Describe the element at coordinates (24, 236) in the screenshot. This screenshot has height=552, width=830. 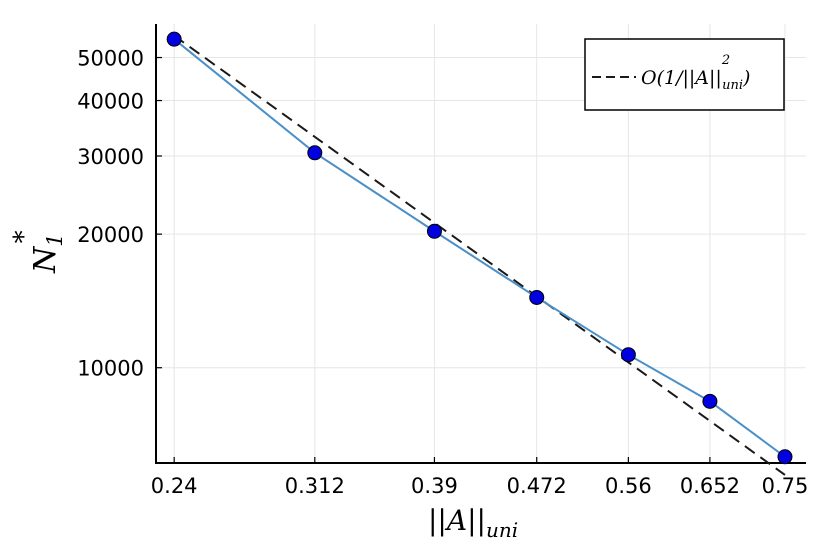
I see `y-axis-title-sup: *` at that location.